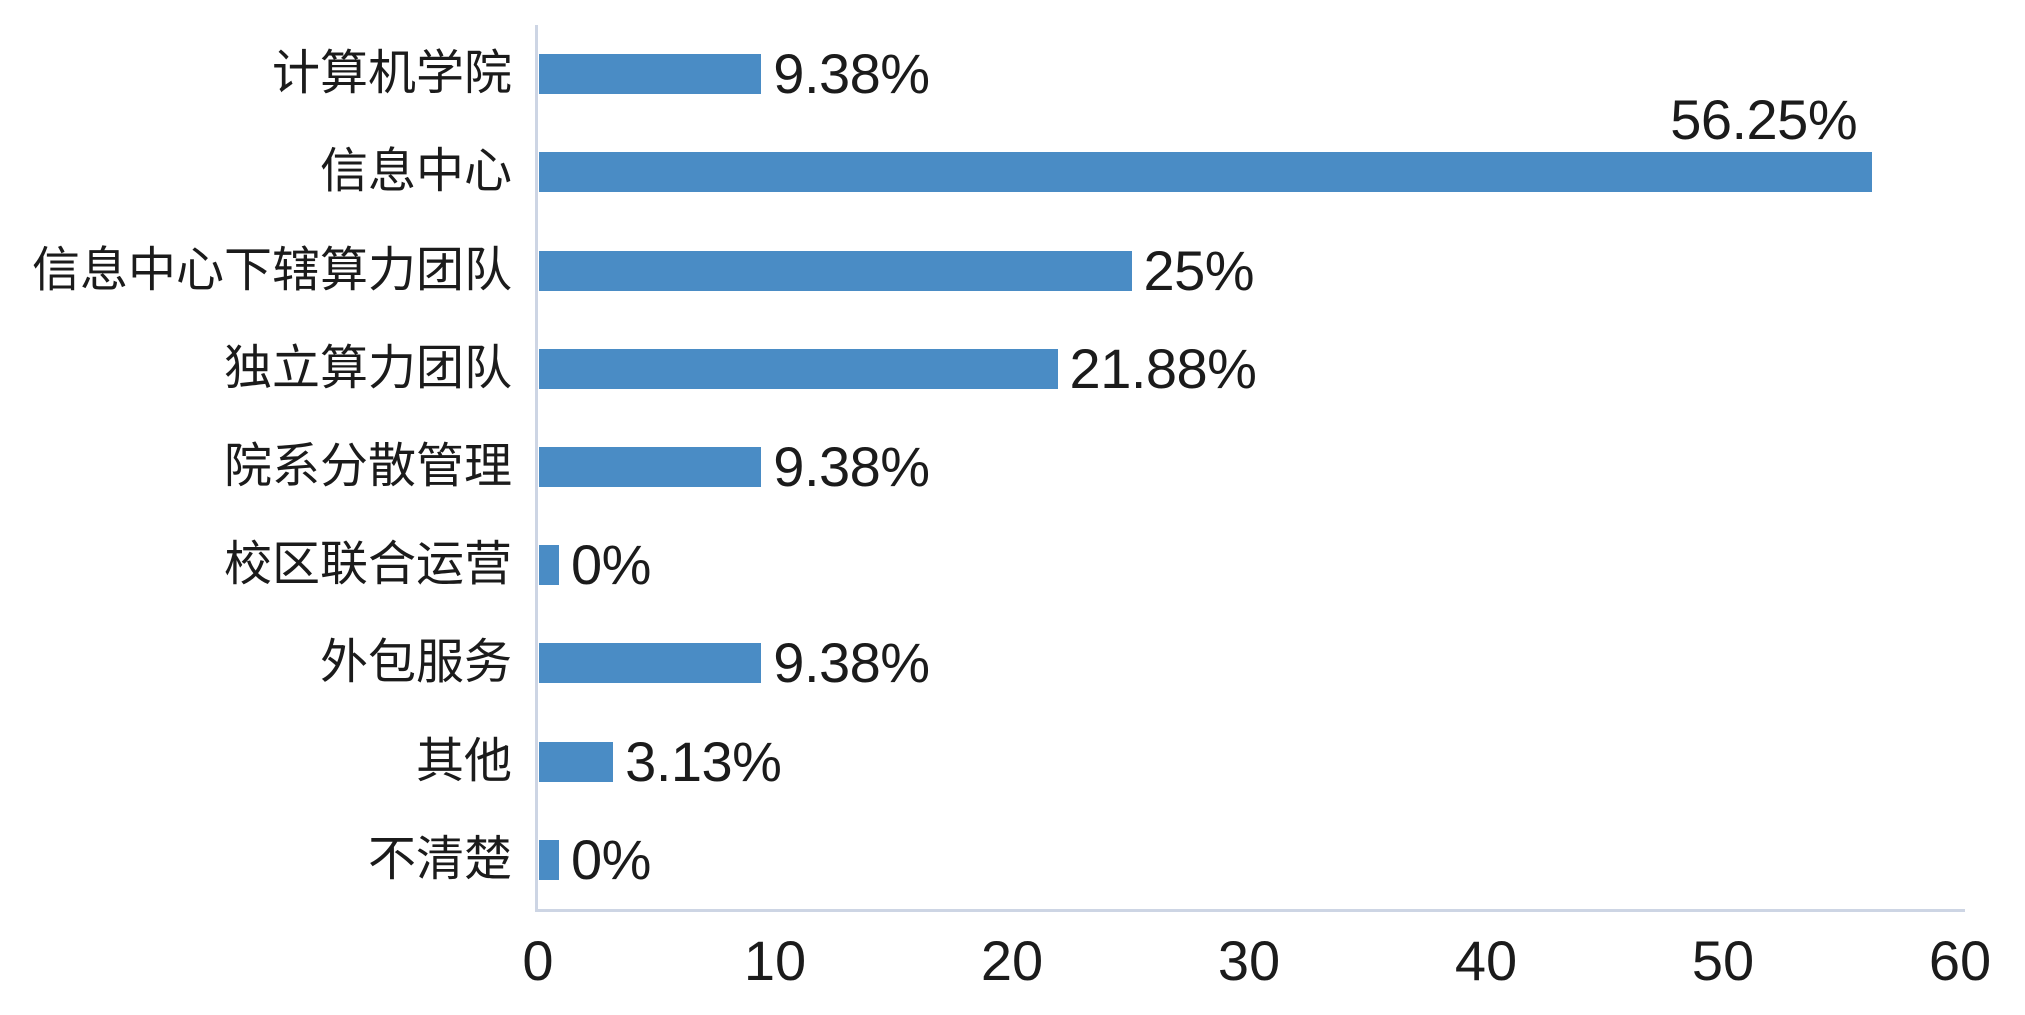  What do you see at coordinates (1486, 960) in the screenshot?
I see `x-tick-label: 40` at bounding box center [1486, 960].